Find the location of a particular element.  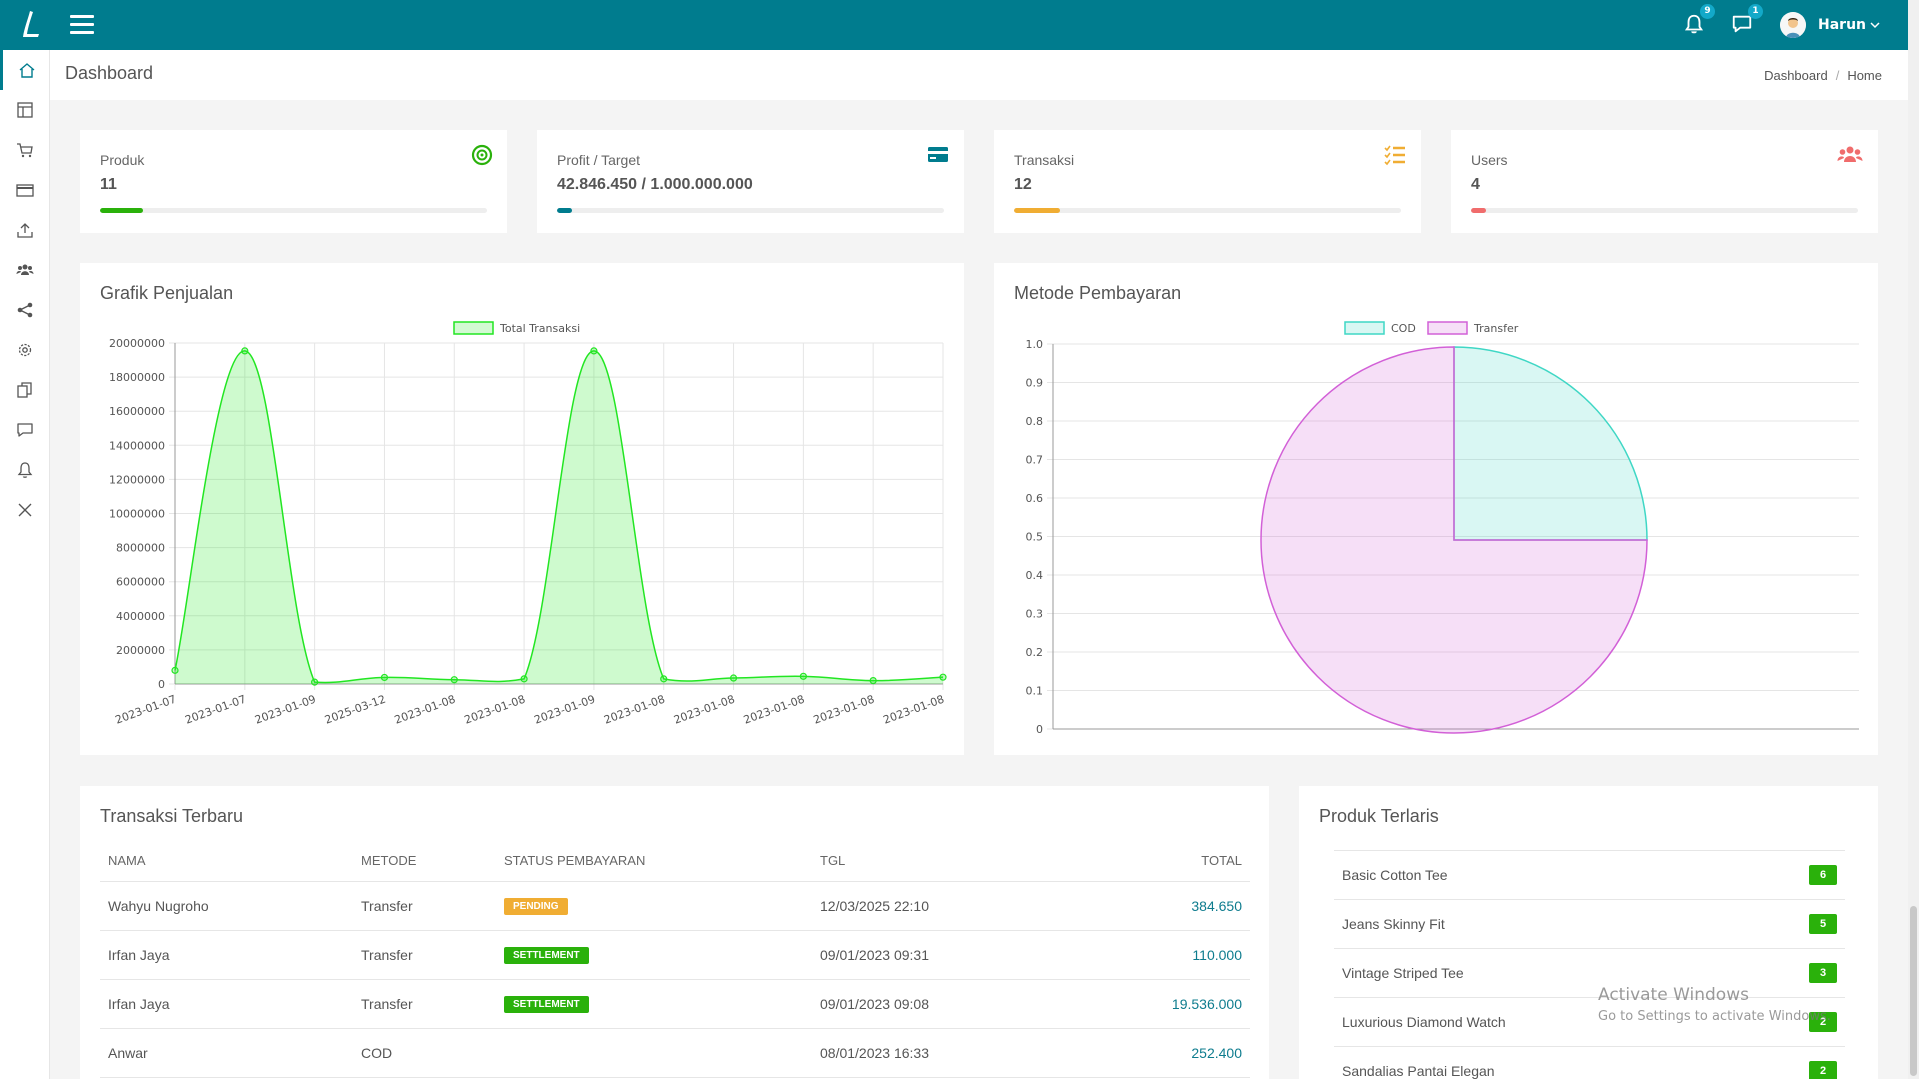

status-badge: SETTLEMENT is located at coordinates (546, 955).